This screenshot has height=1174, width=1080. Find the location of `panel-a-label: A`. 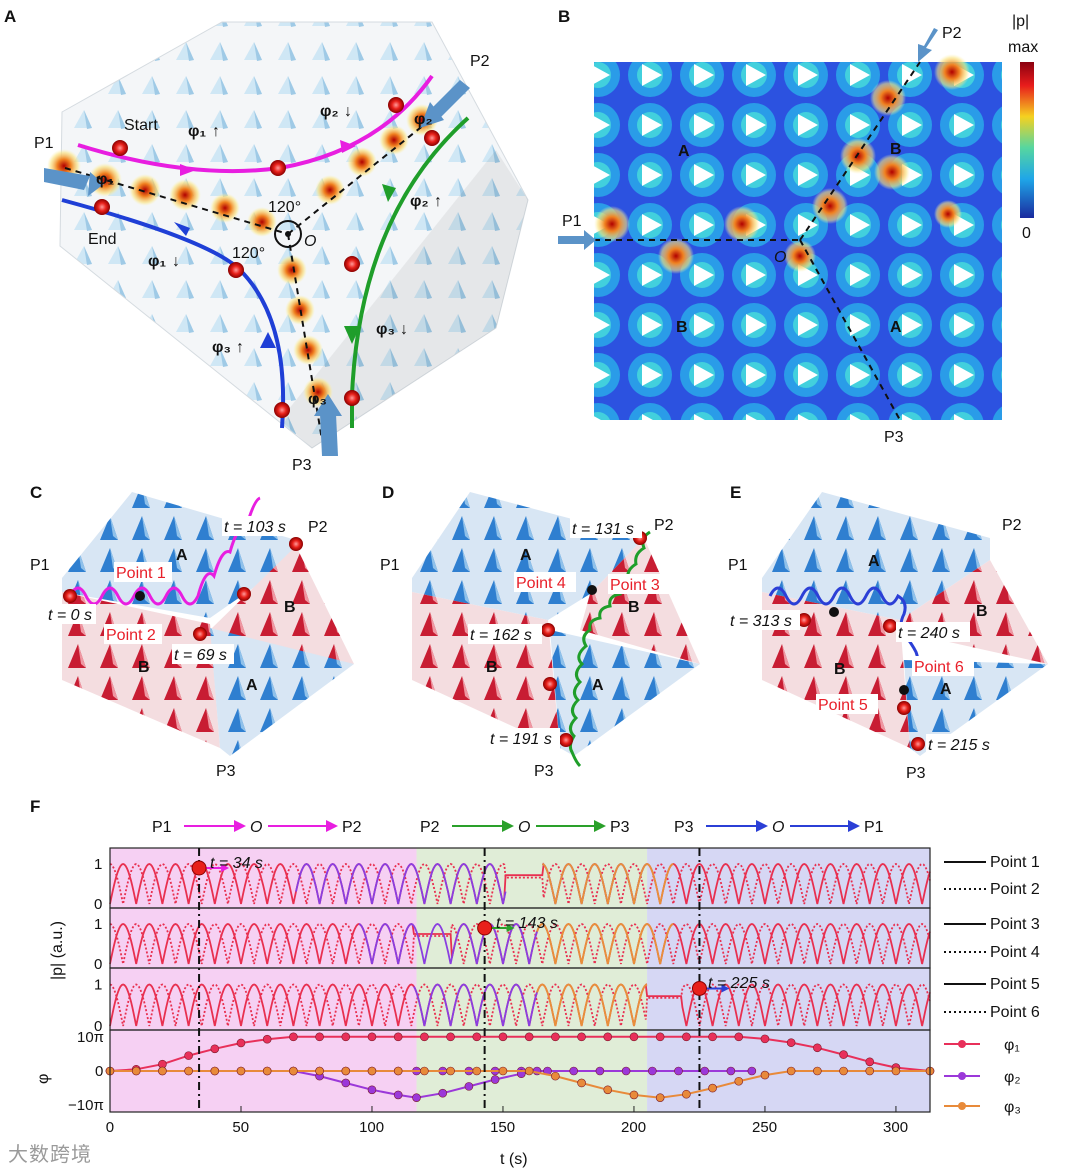

panel-a-label: A is located at coordinates (10, 16).